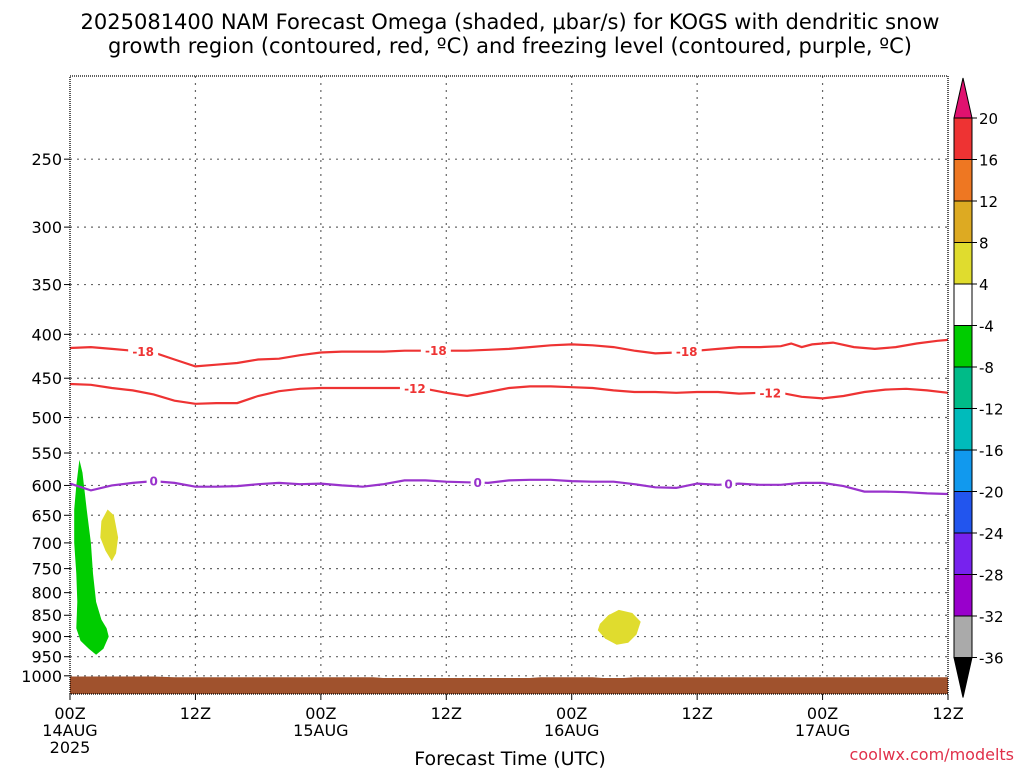 The image size is (1024, 768). I want to click on colorbar-tick-label: -12, so click(991, 410).